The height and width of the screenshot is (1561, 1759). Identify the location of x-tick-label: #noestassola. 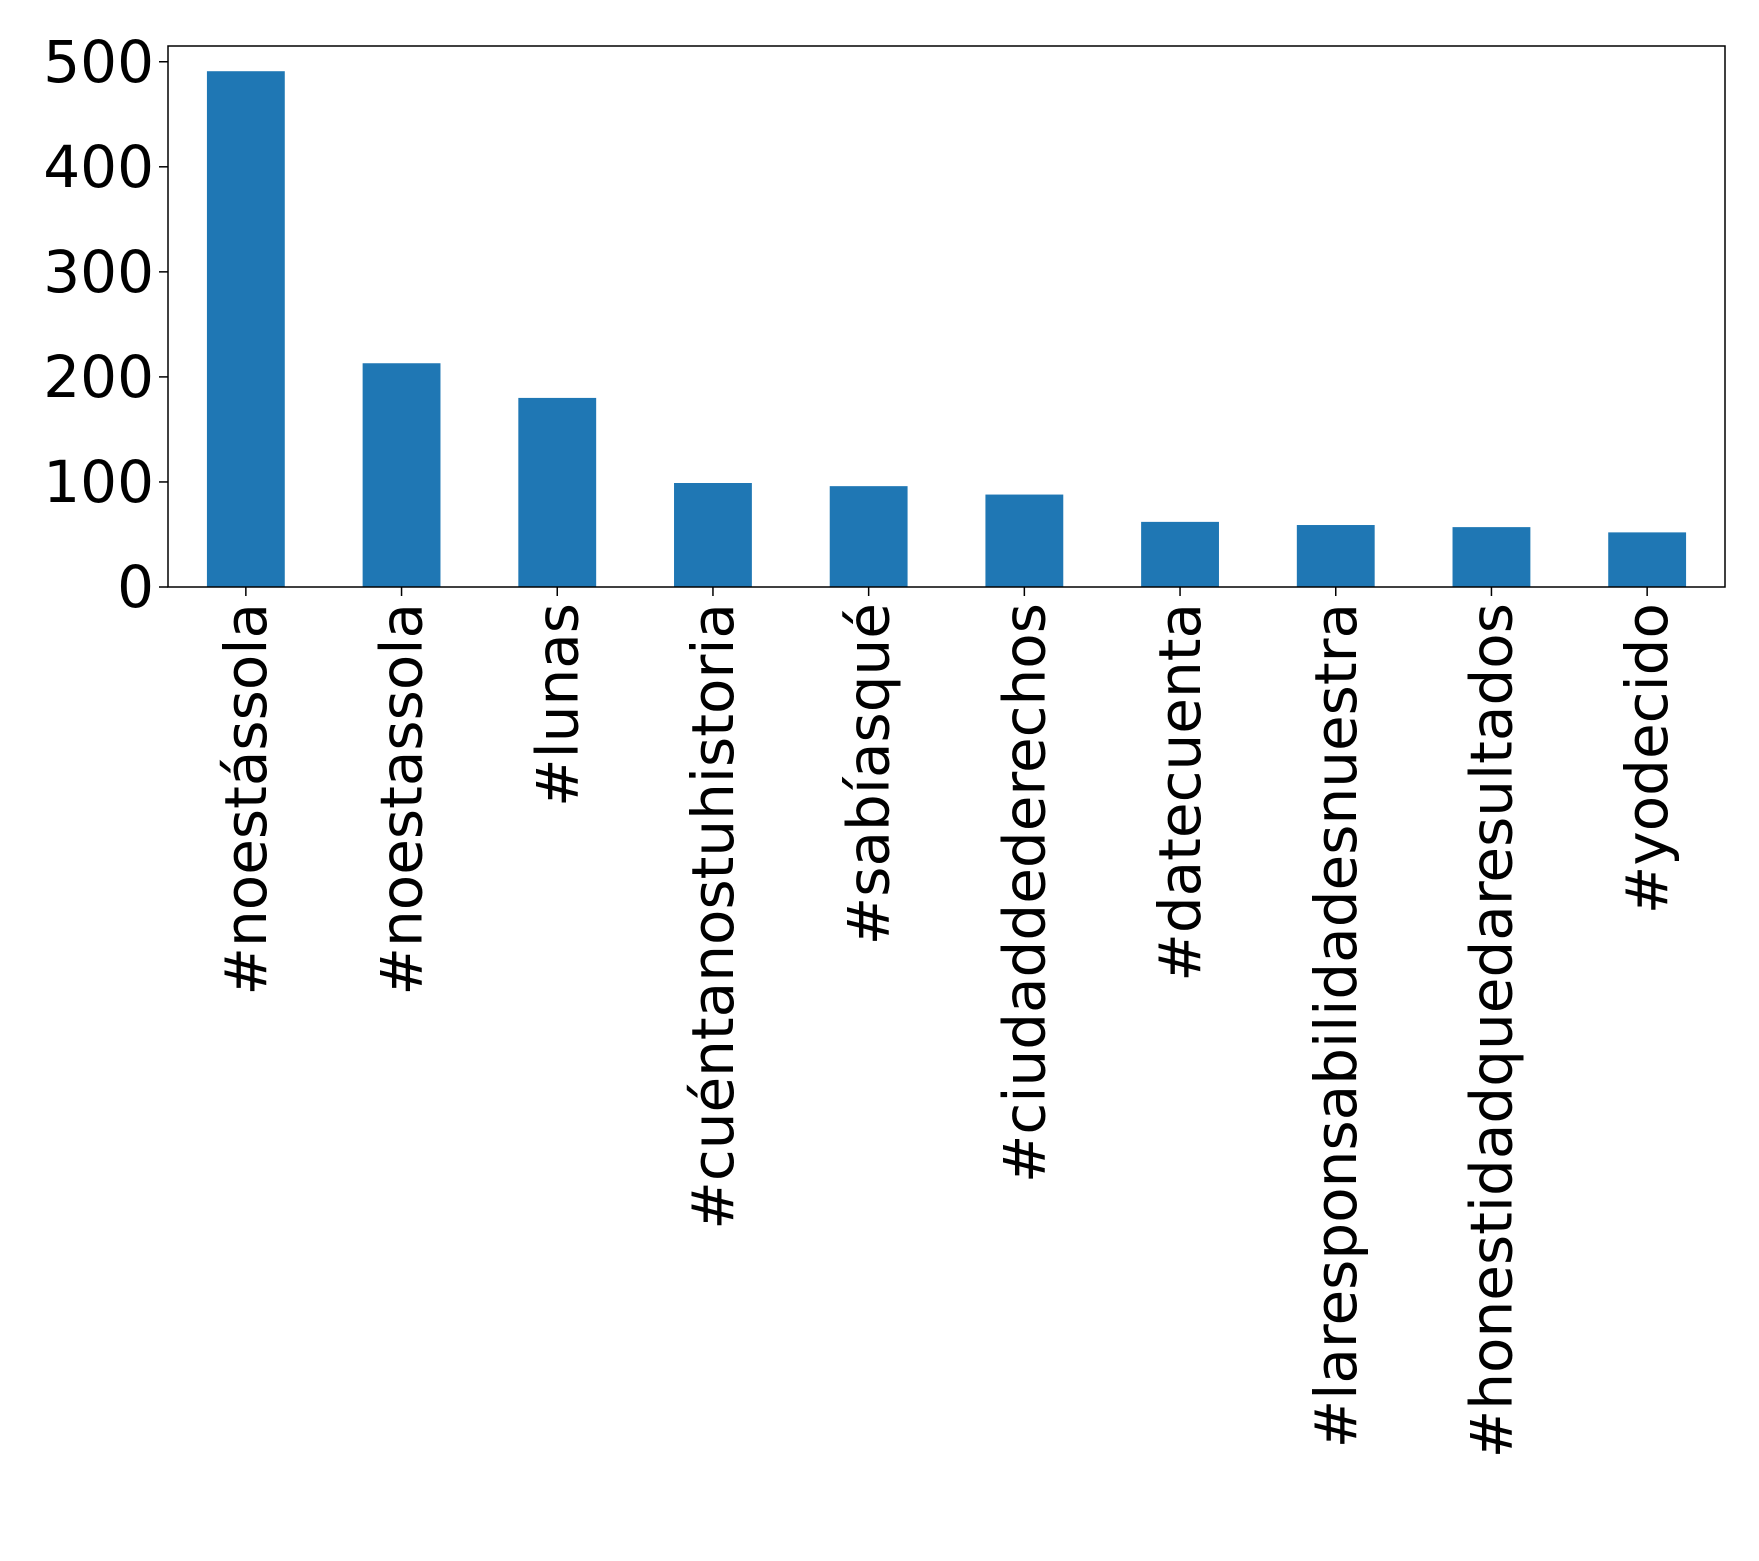
(402, 799).